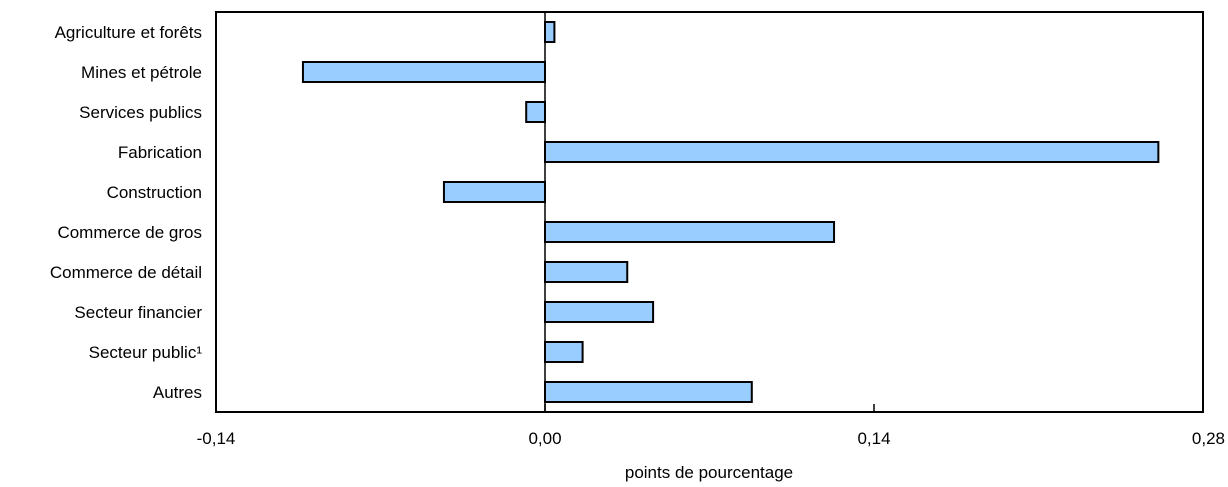  Describe the element at coordinates (873, 438) in the screenshot. I see `x-tick-label-2: 0,14` at that location.